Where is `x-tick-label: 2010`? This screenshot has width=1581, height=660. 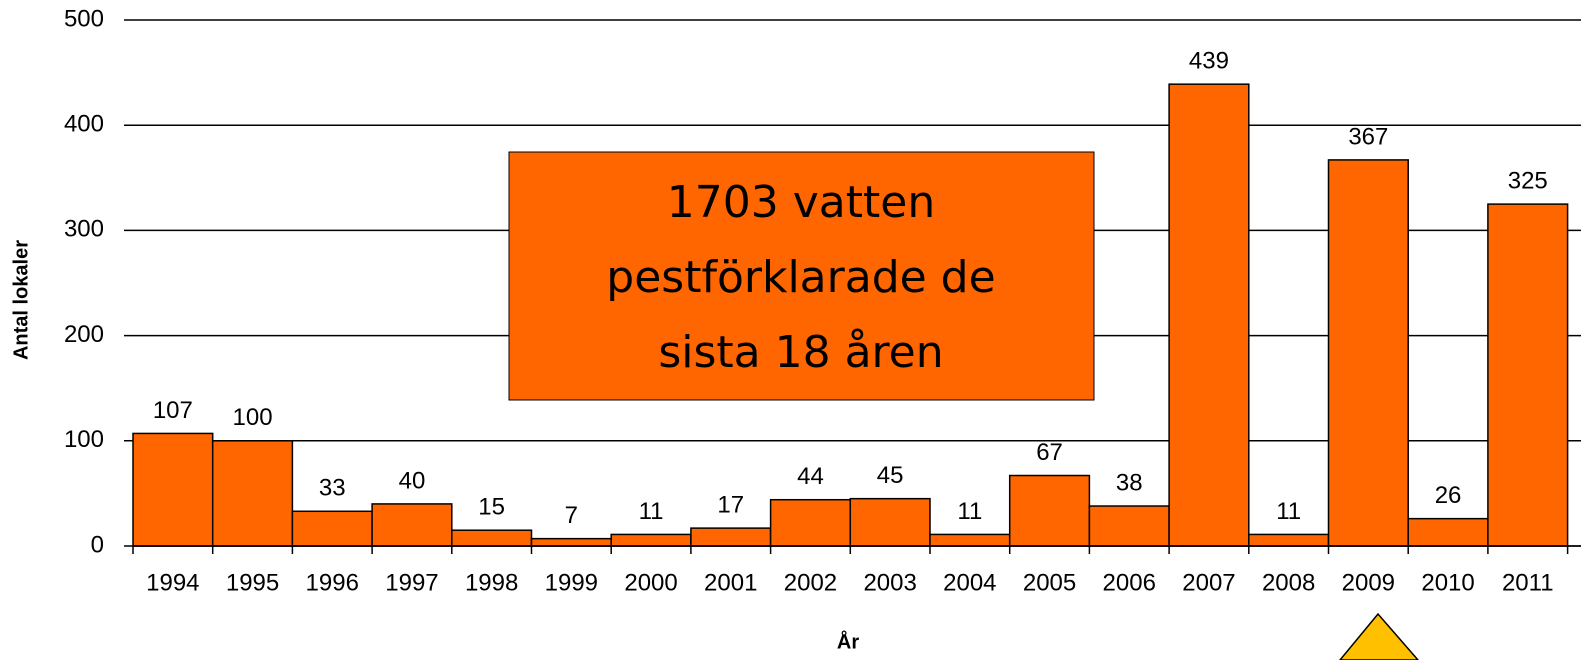
x-tick-label: 2010 is located at coordinates (1447, 582).